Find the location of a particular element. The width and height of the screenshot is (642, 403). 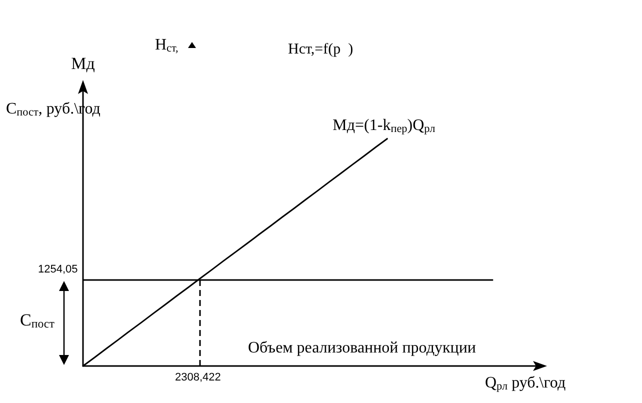

y-axis-title: Мд is located at coordinates (83, 63).